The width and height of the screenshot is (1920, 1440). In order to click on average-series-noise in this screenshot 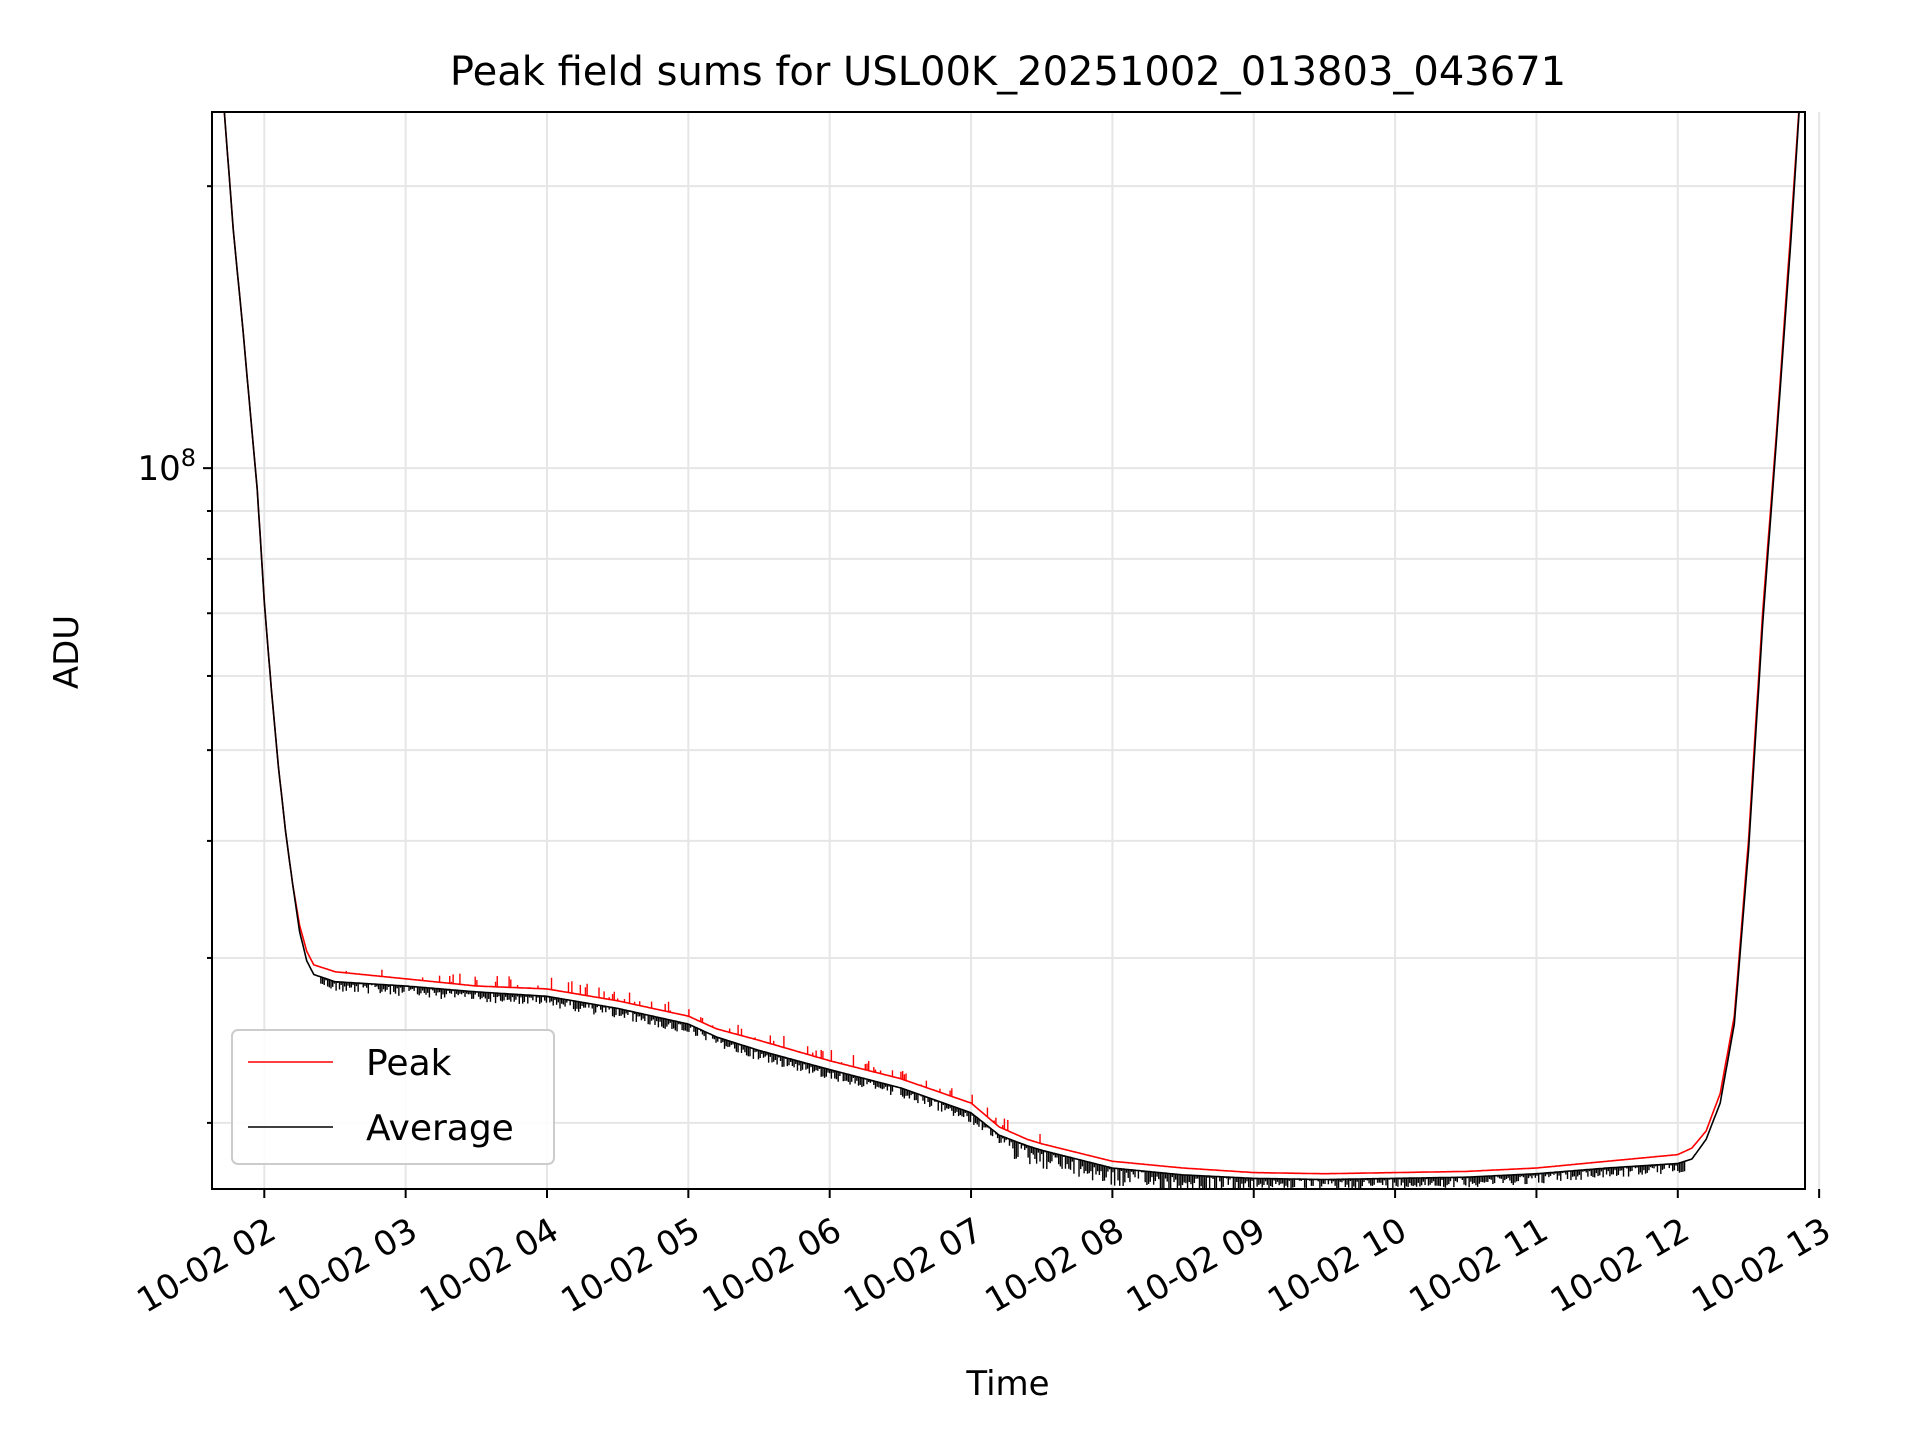, I will do `click(1003, 1082)`.